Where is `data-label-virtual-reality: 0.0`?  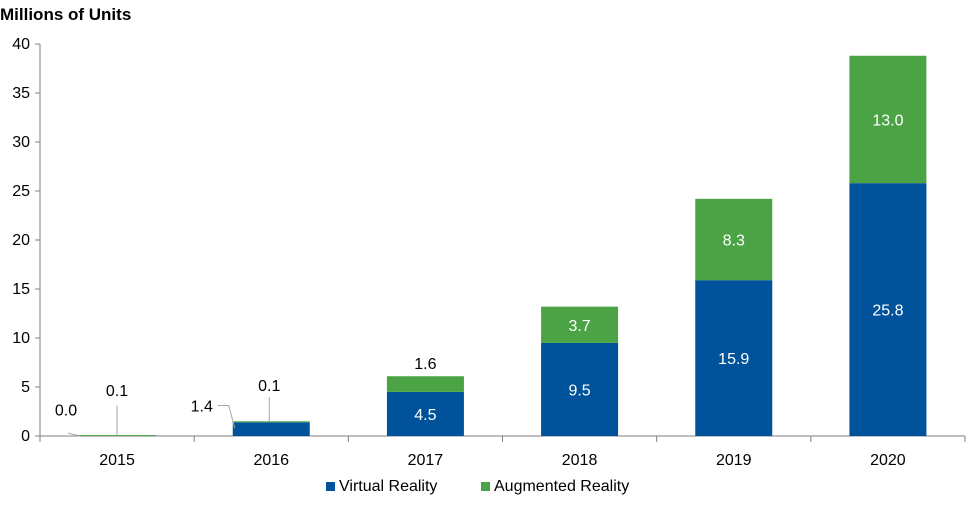
data-label-virtual-reality: 0.0 is located at coordinates (66, 410).